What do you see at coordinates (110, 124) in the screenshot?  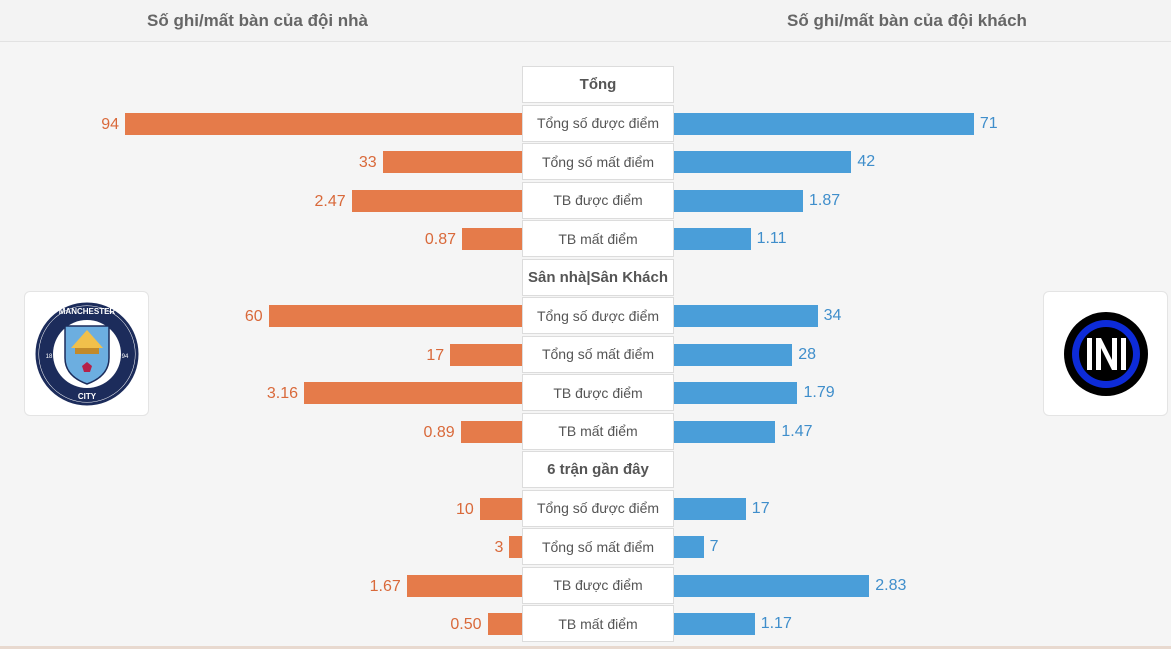 I see `home-value-label: 94` at bounding box center [110, 124].